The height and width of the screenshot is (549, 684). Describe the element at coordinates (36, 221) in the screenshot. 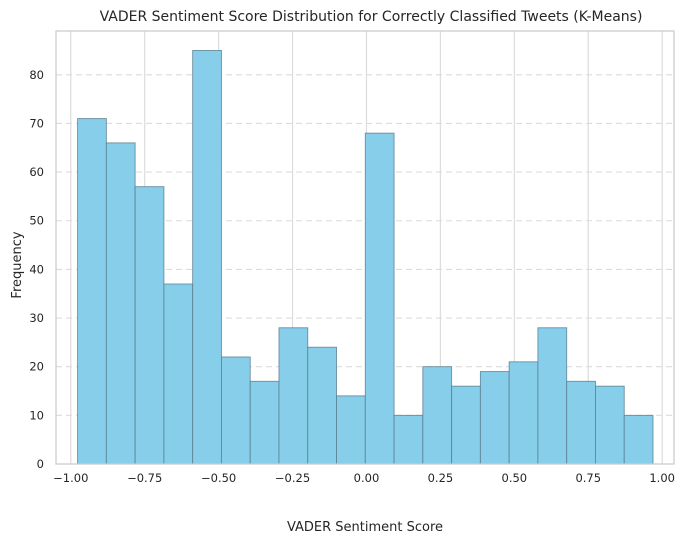

I see `y-tick-label: 50` at that location.